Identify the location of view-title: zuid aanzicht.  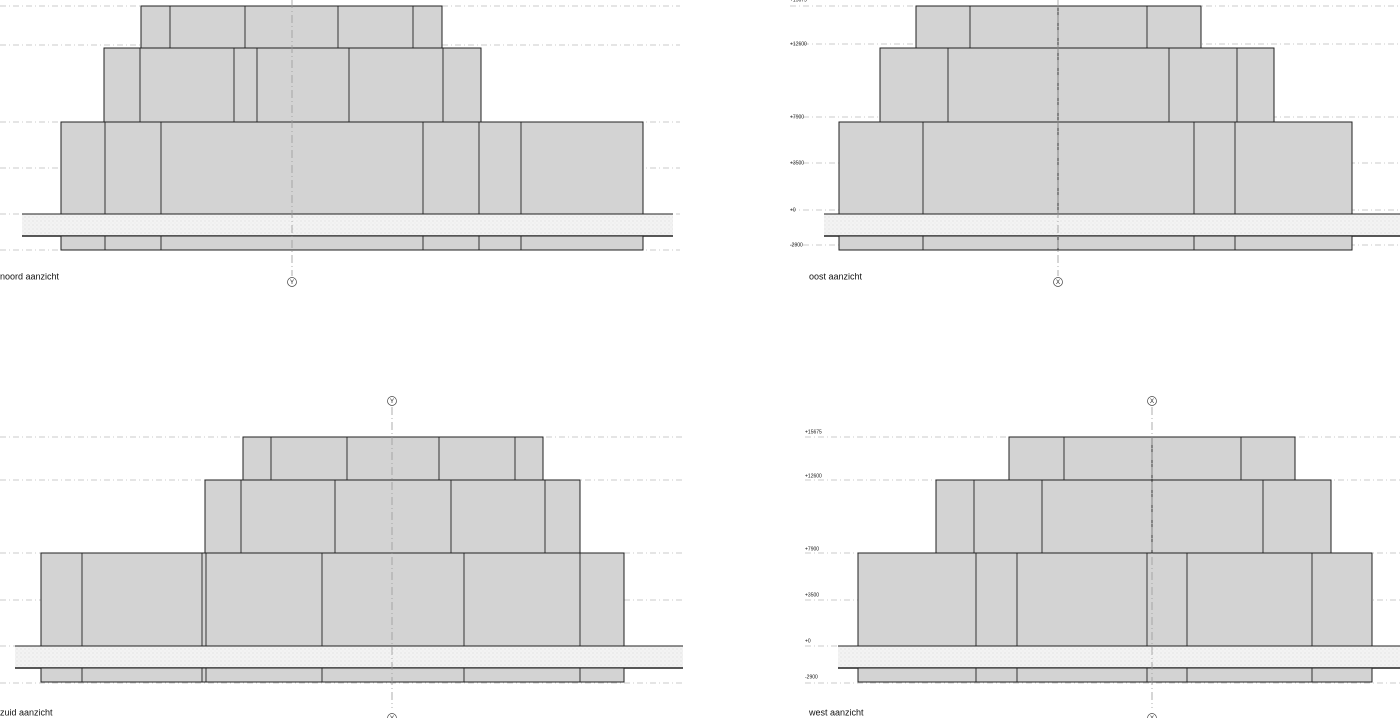
(26, 712).